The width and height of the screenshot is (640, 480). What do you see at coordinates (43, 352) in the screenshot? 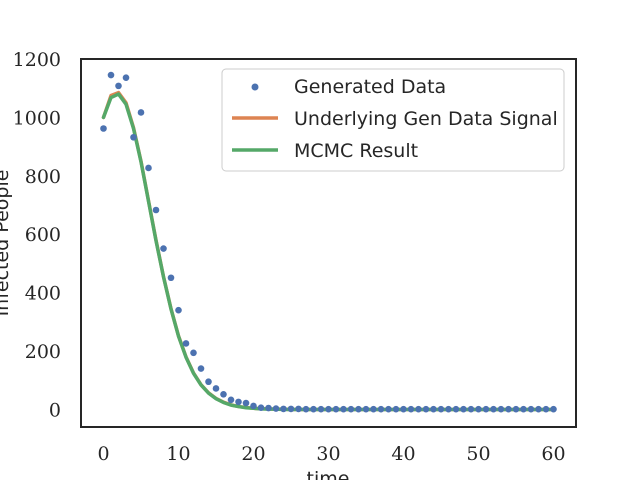
I see `y-tick-label: 200` at bounding box center [43, 352].